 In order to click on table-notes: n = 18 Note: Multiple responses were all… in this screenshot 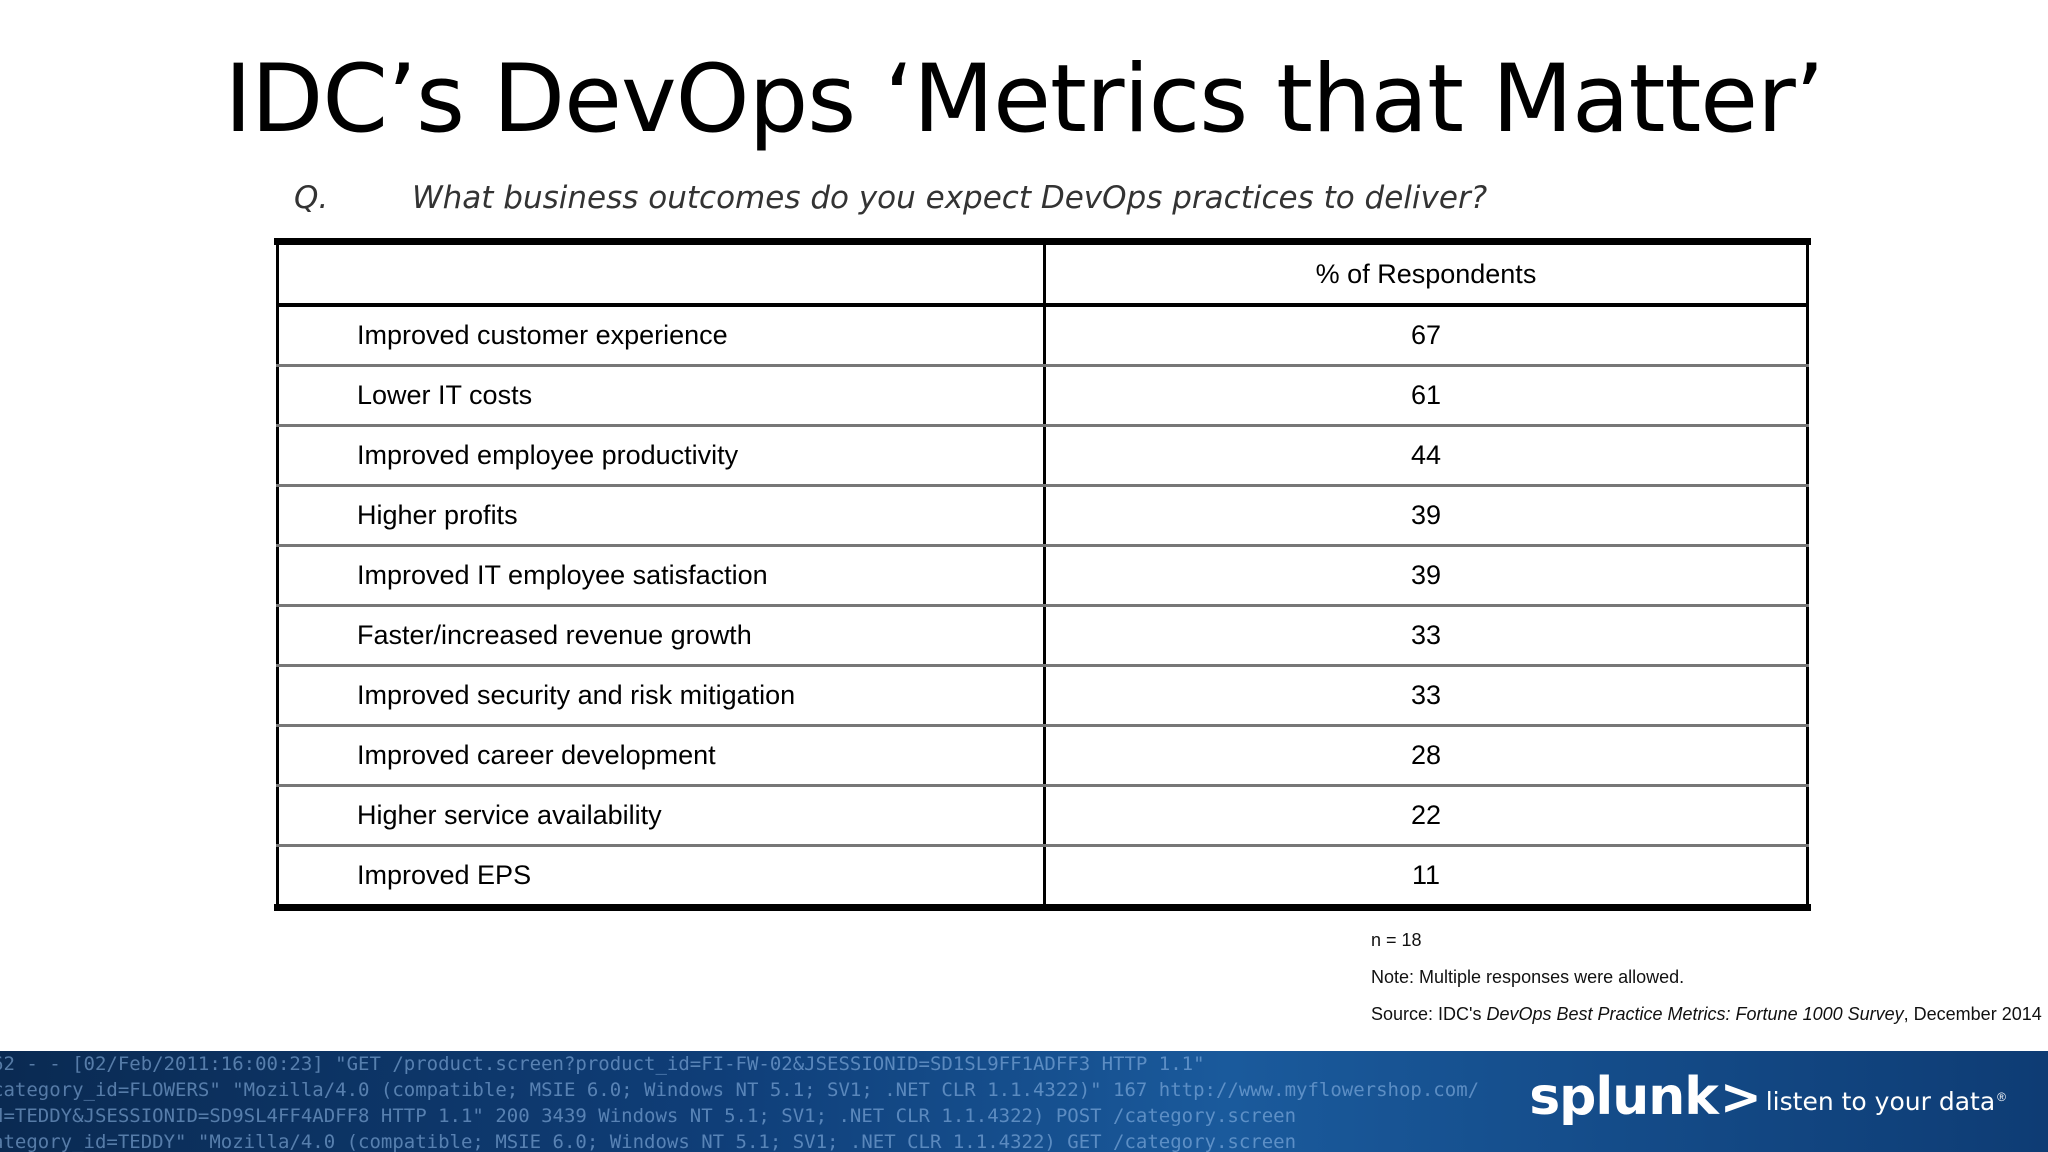, I will do `click(1706, 985)`.